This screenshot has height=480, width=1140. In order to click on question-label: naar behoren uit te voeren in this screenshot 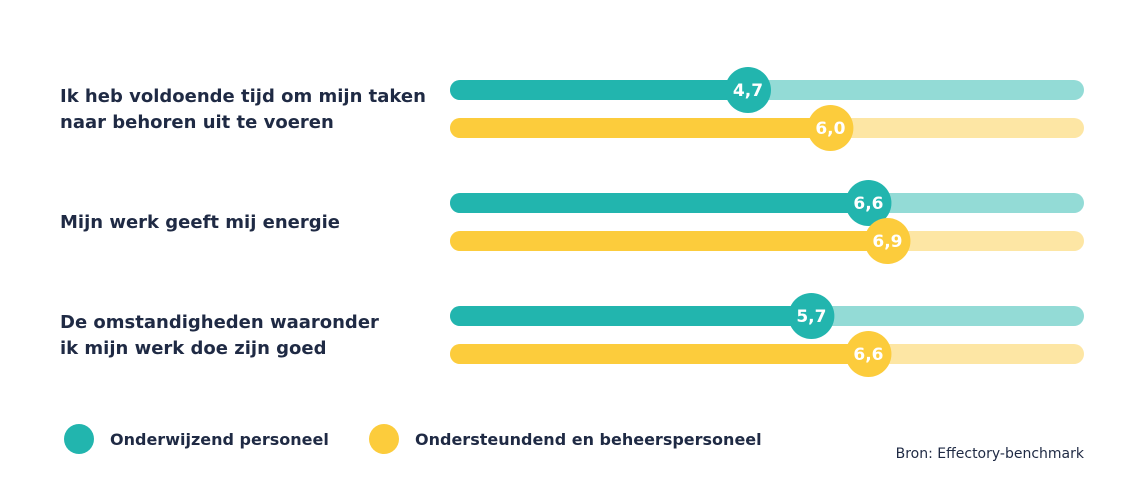, I will do `click(197, 122)`.